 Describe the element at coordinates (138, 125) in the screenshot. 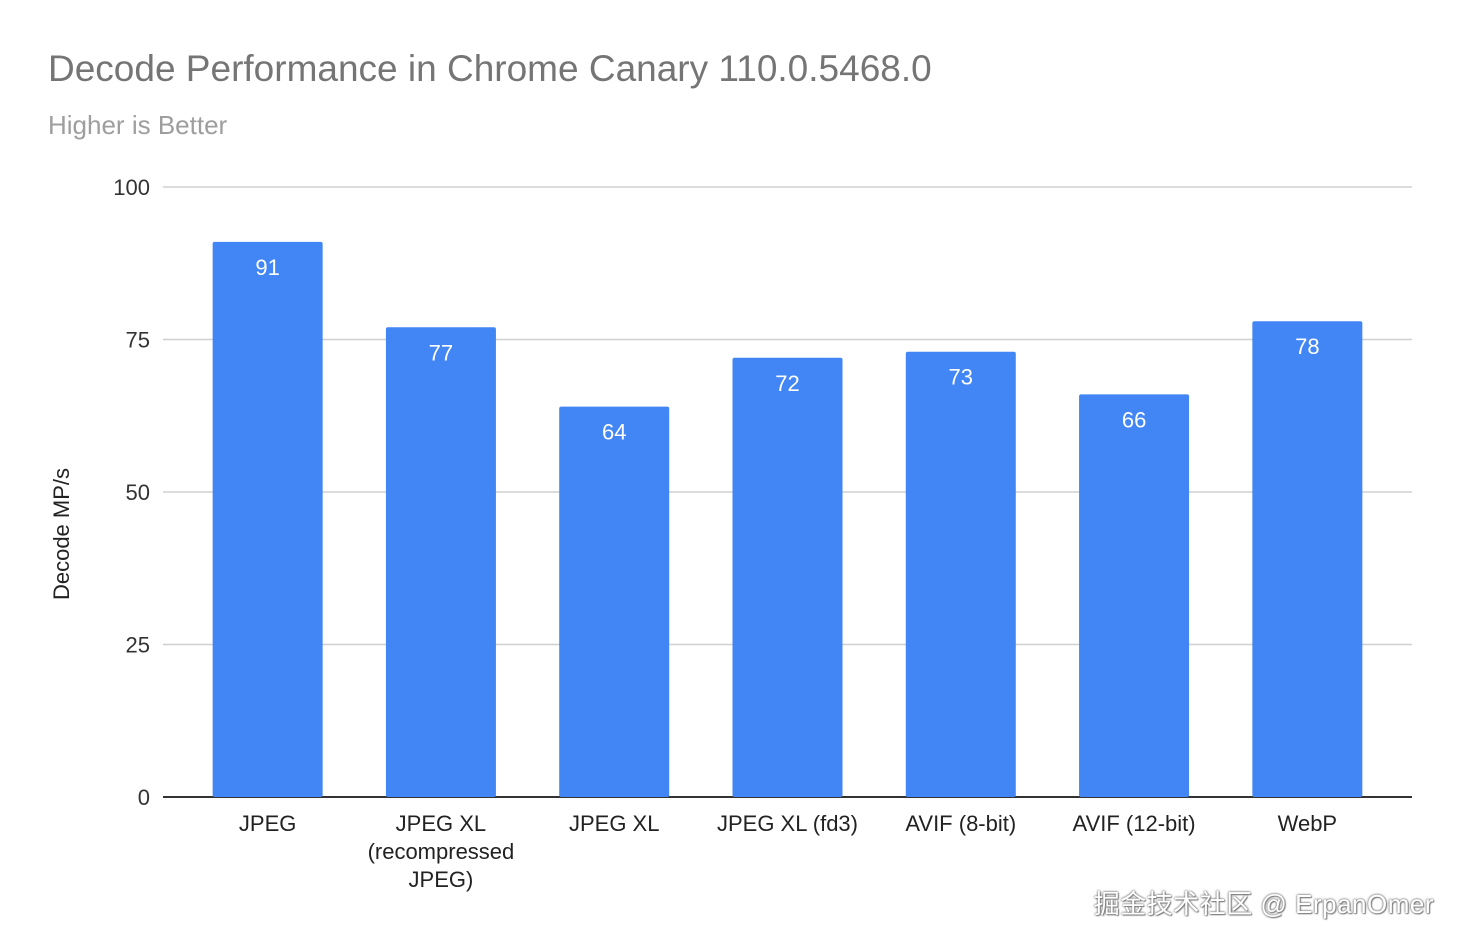

I see `chart-subtitle: Higher is Better` at that location.